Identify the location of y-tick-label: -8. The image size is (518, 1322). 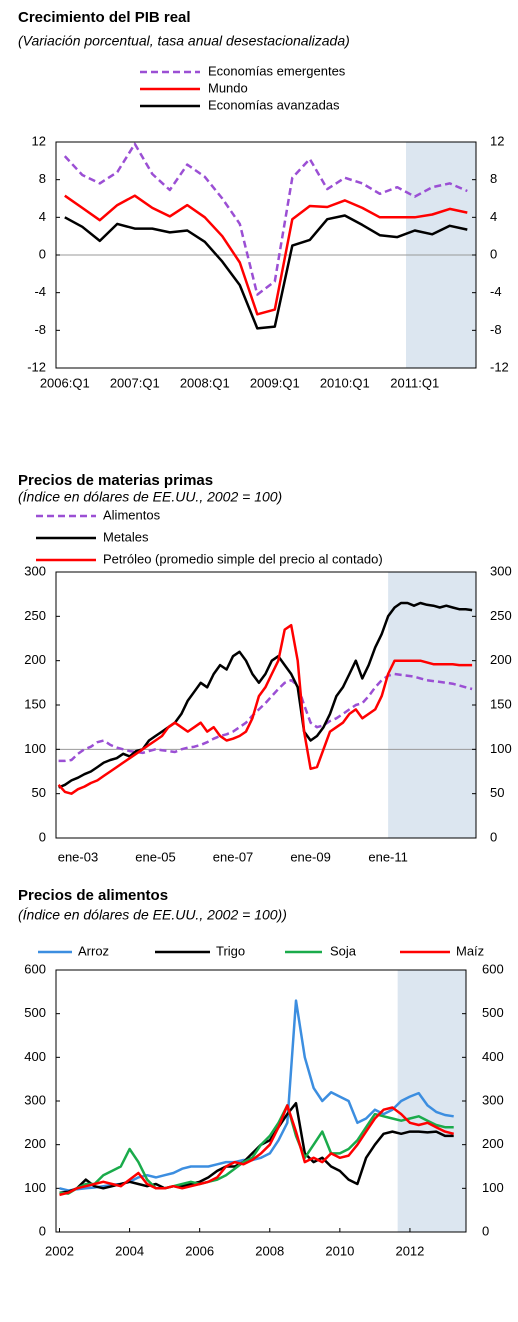
(40, 329).